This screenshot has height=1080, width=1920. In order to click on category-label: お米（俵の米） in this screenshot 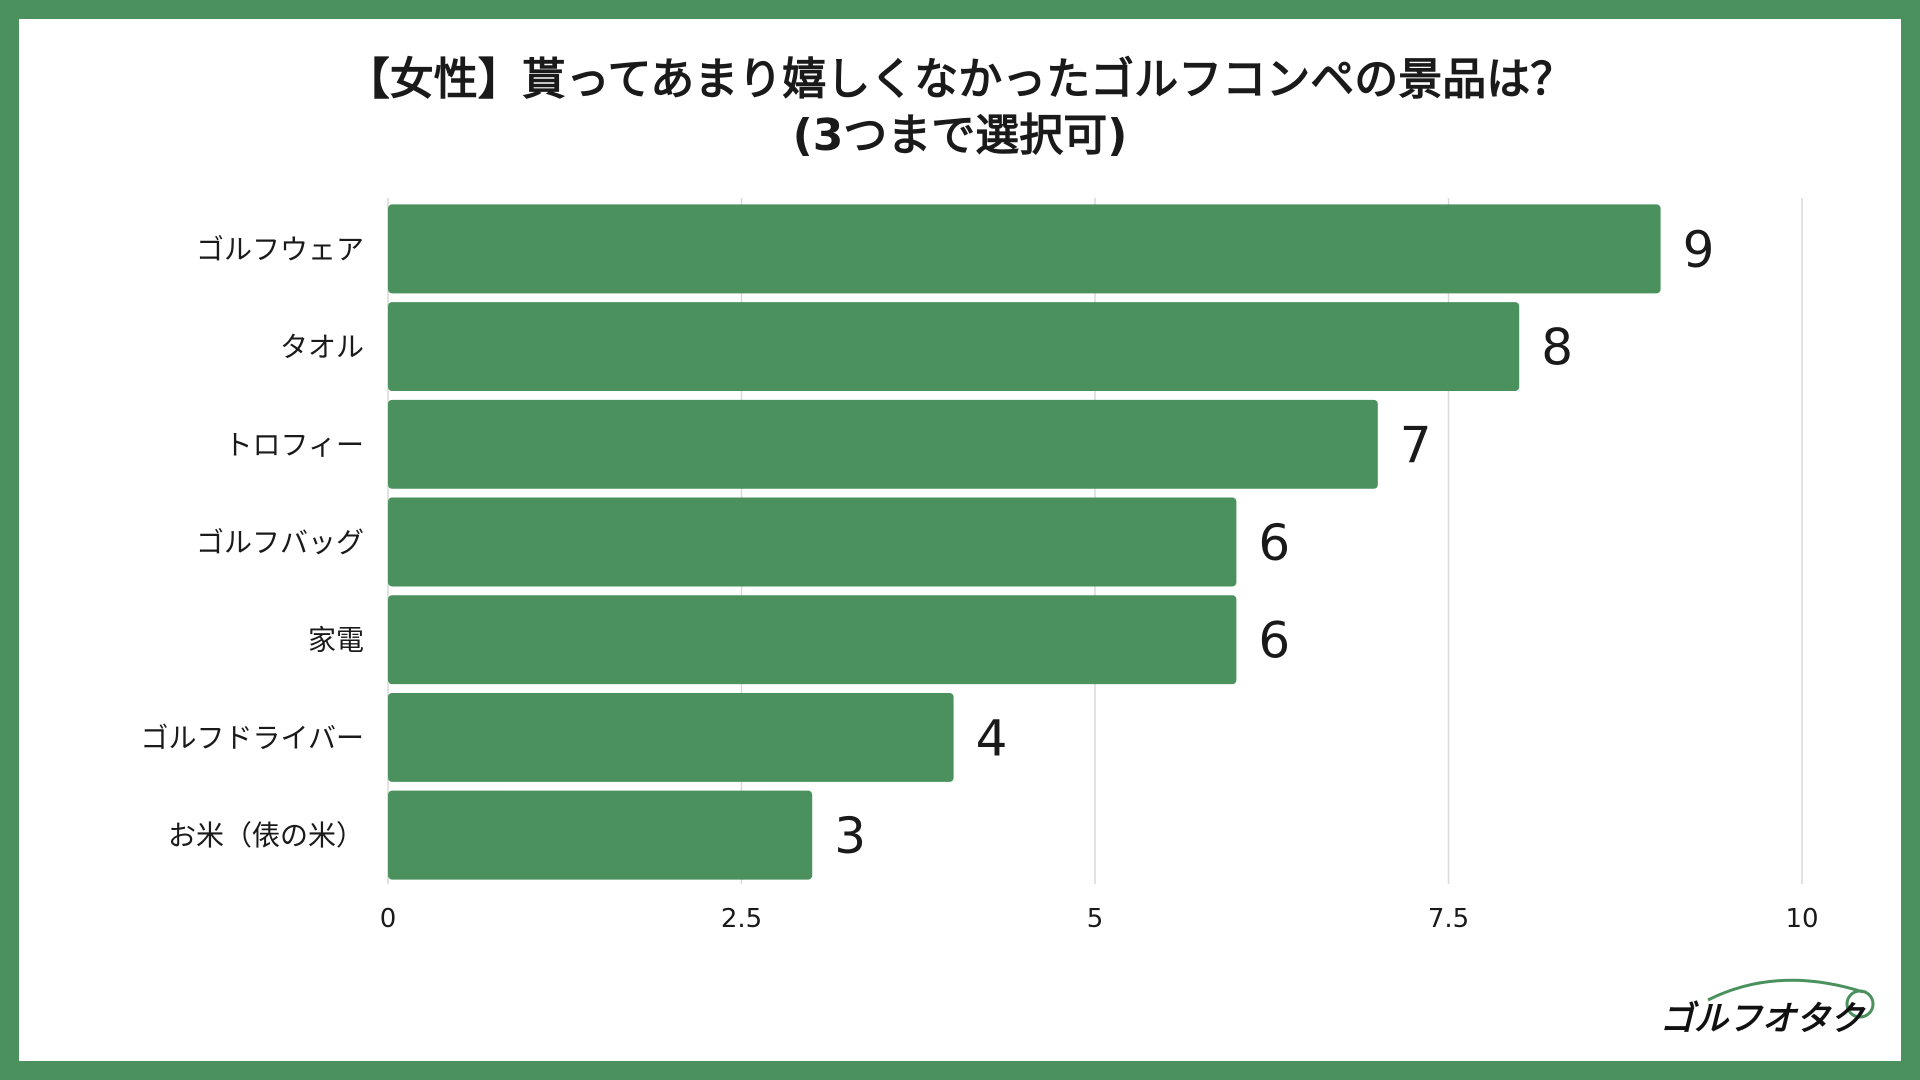, I will do `click(266, 835)`.